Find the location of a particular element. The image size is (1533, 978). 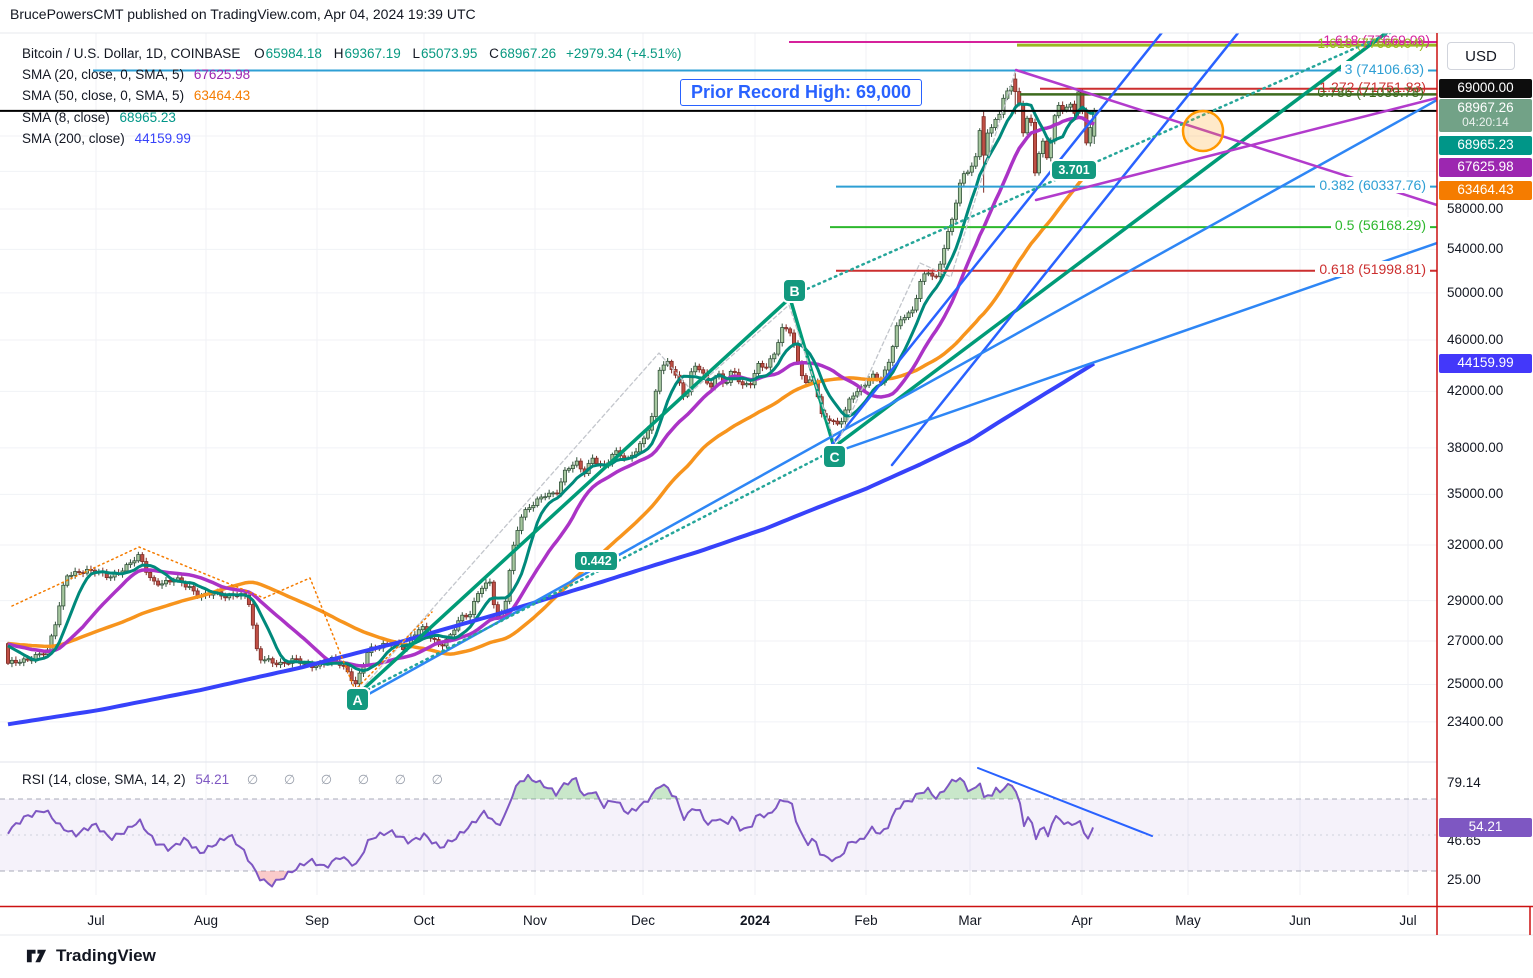

price-tick-label: 23400.00 is located at coordinates (1475, 721).